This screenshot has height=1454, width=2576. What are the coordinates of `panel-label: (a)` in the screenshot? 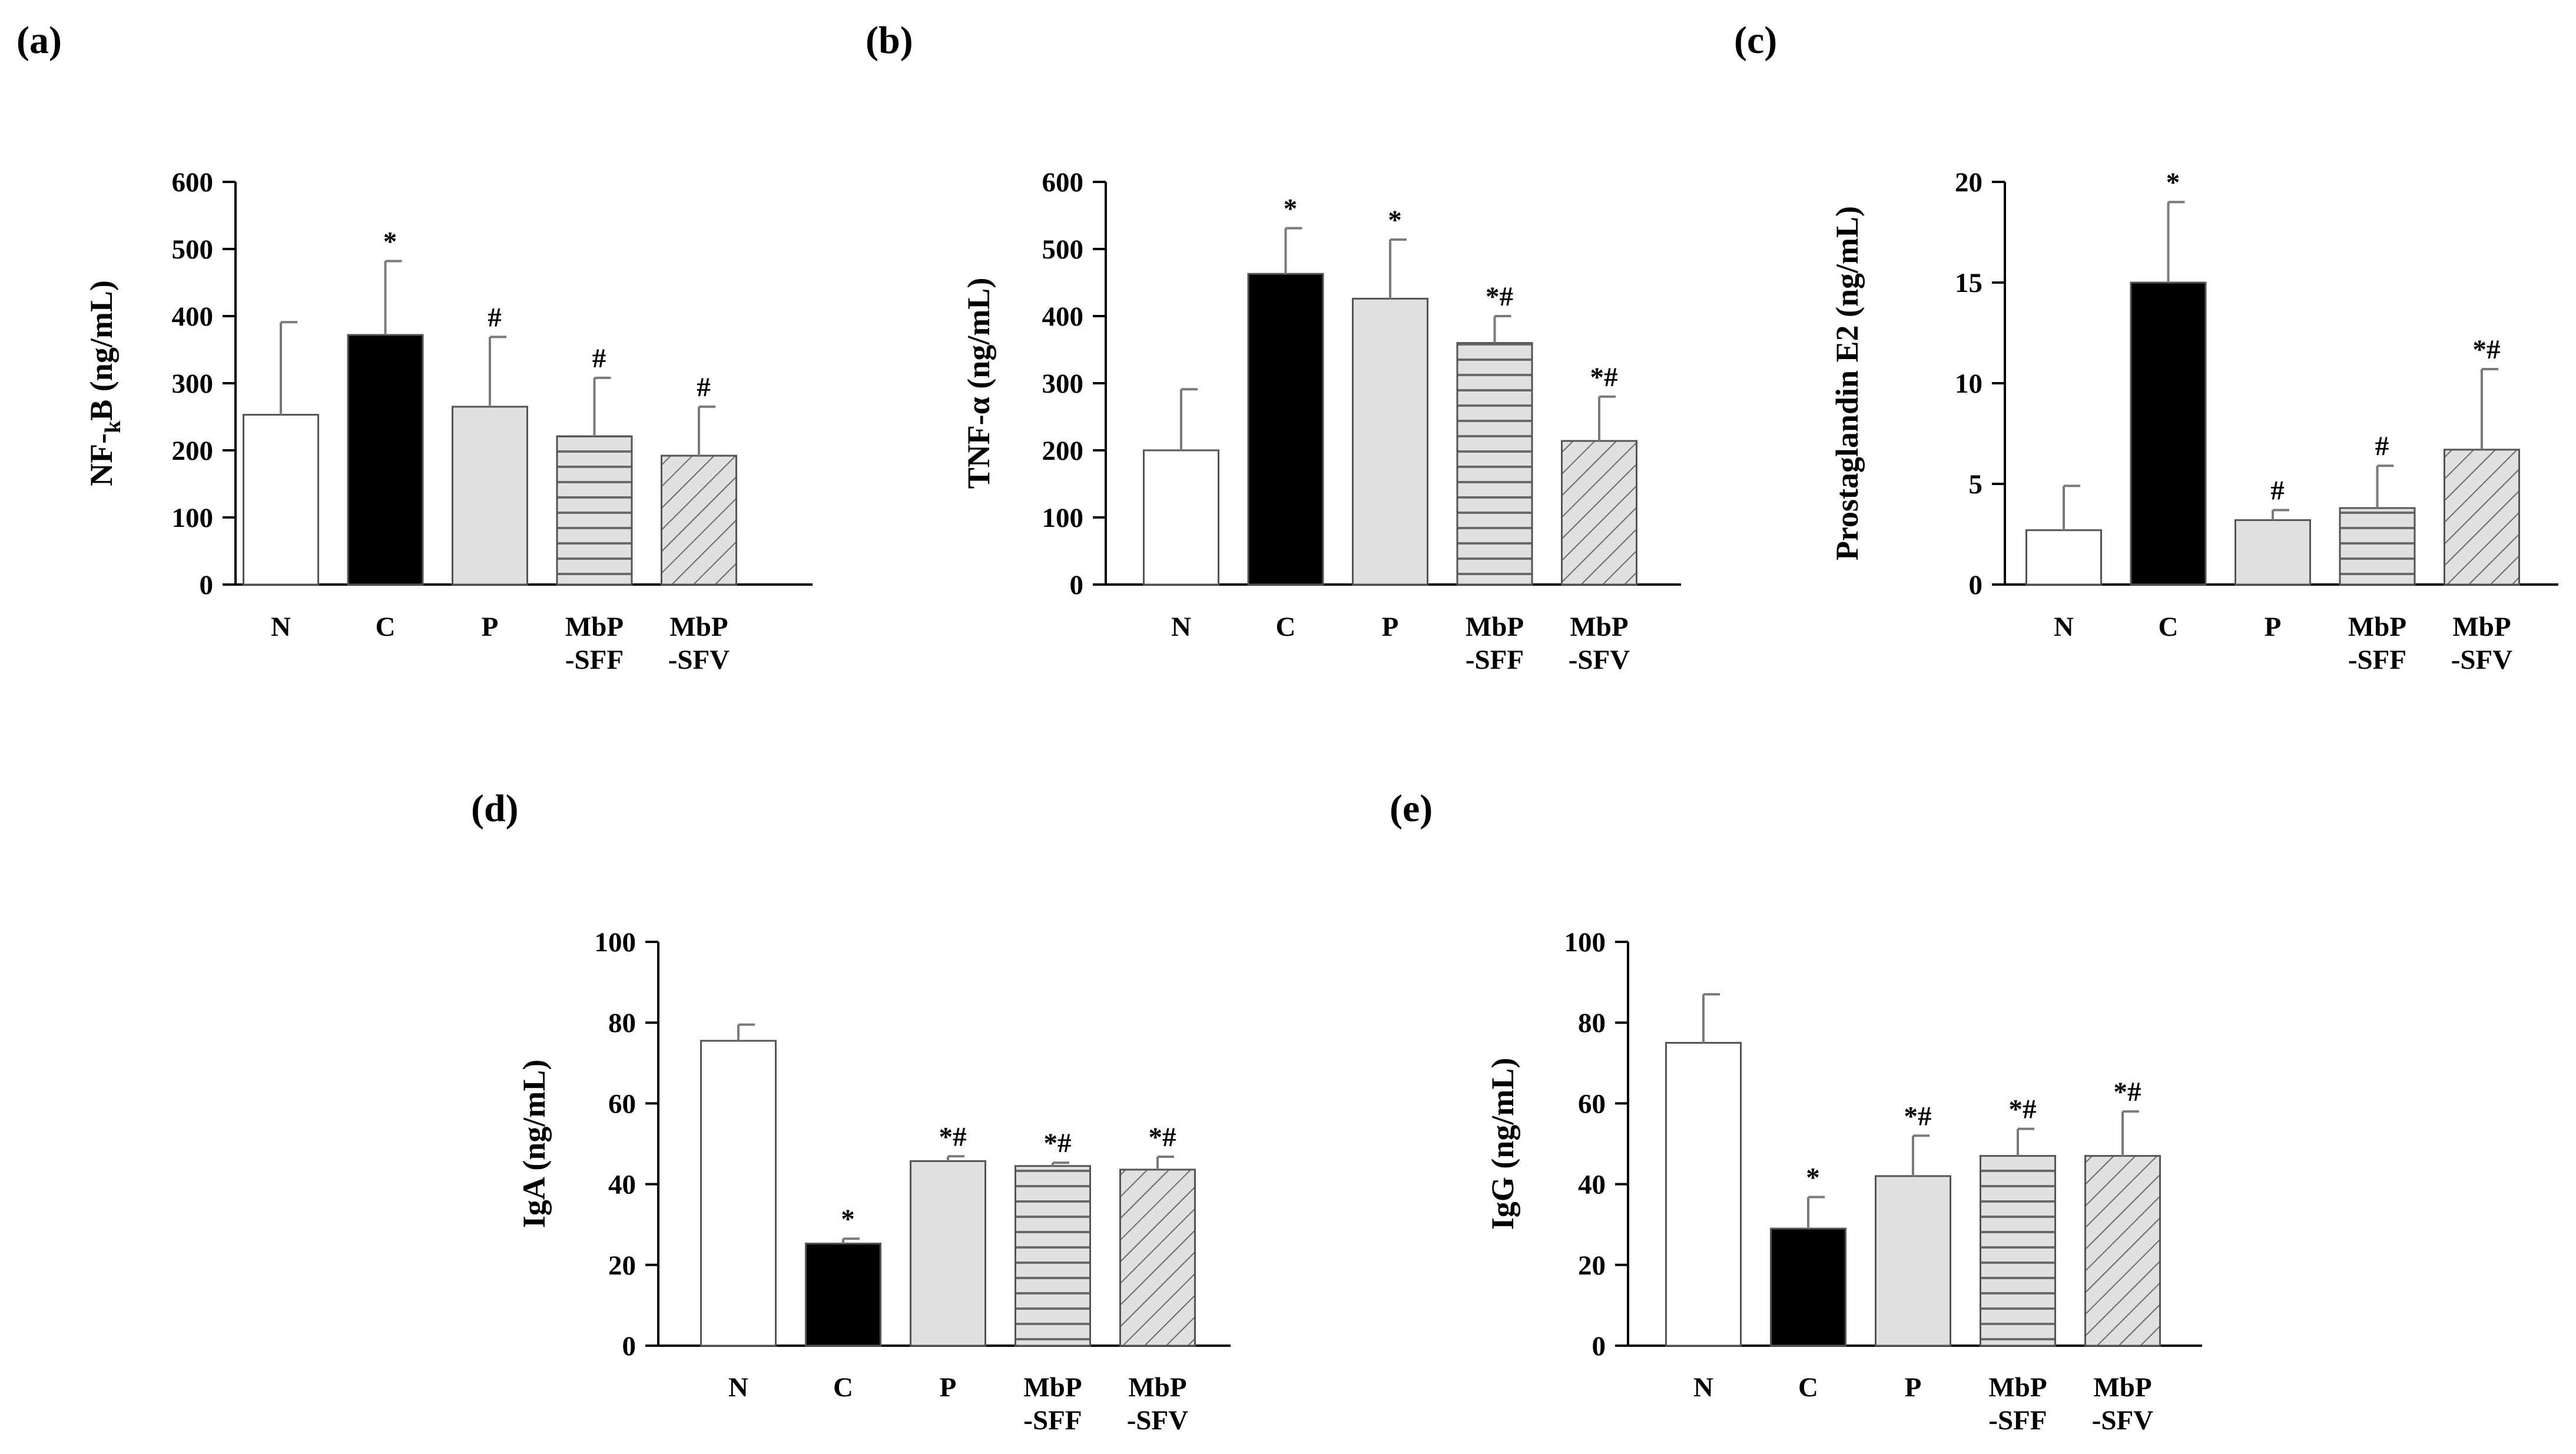 It's located at (39, 40).